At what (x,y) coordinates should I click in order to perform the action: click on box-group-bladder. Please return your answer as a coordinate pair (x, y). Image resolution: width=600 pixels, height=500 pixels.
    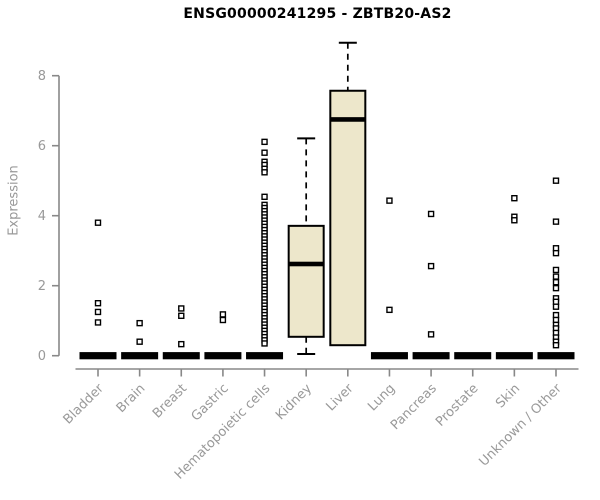
    Looking at the image, I should click on (98, 289).